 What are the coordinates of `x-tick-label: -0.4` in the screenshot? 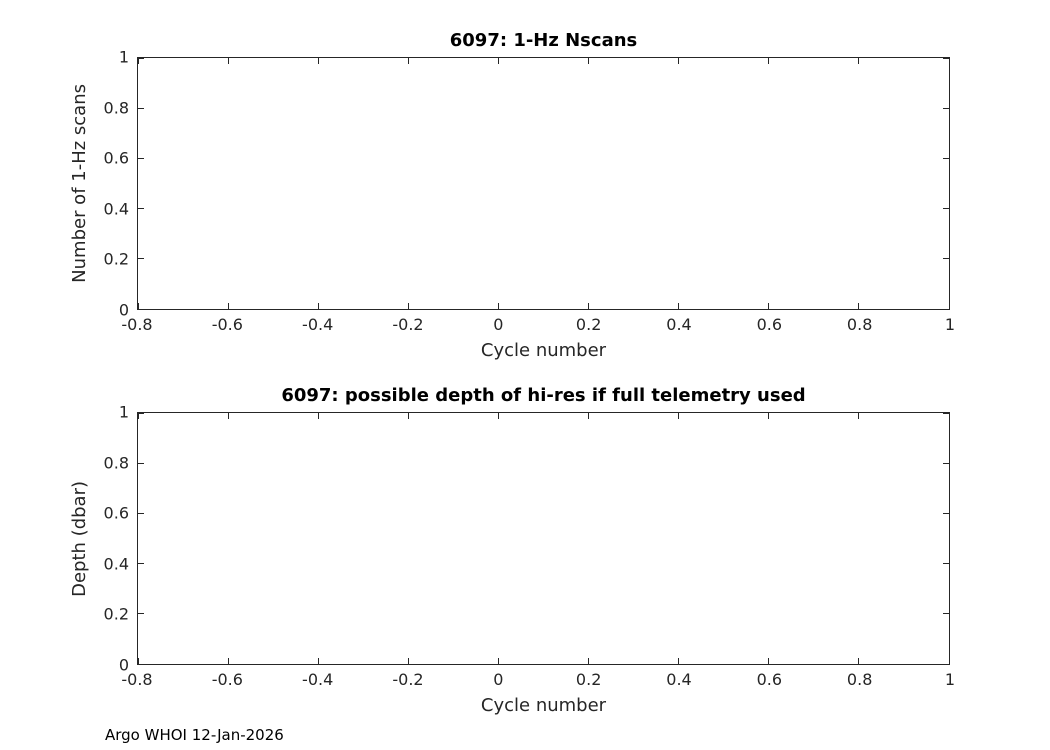 It's located at (318, 324).